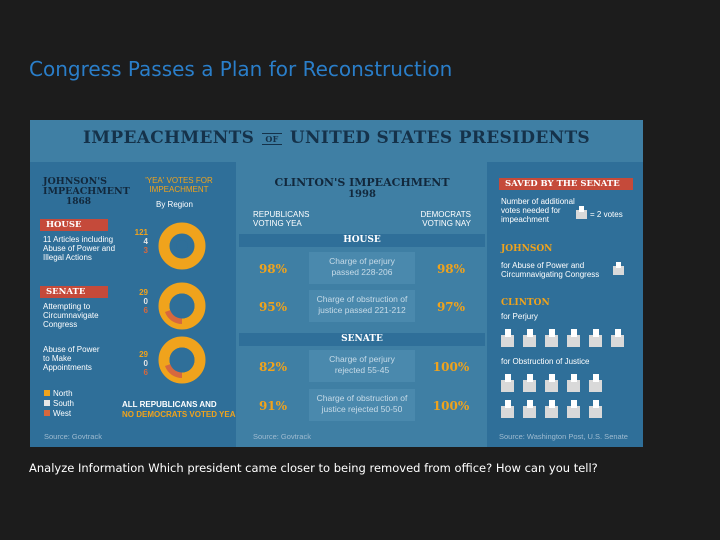  Describe the element at coordinates (47, 413) in the screenshot. I see `legend-west-swatch` at that location.